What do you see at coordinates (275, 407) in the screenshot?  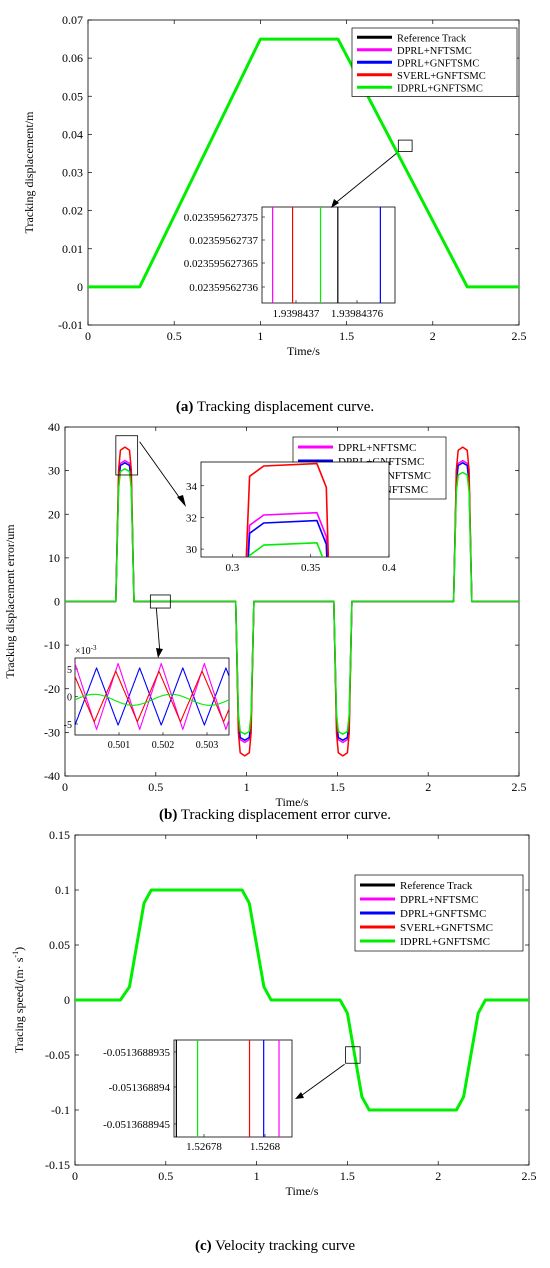 I see `caption-a: (a) Tracking displacement curve.` at bounding box center [275, 407].